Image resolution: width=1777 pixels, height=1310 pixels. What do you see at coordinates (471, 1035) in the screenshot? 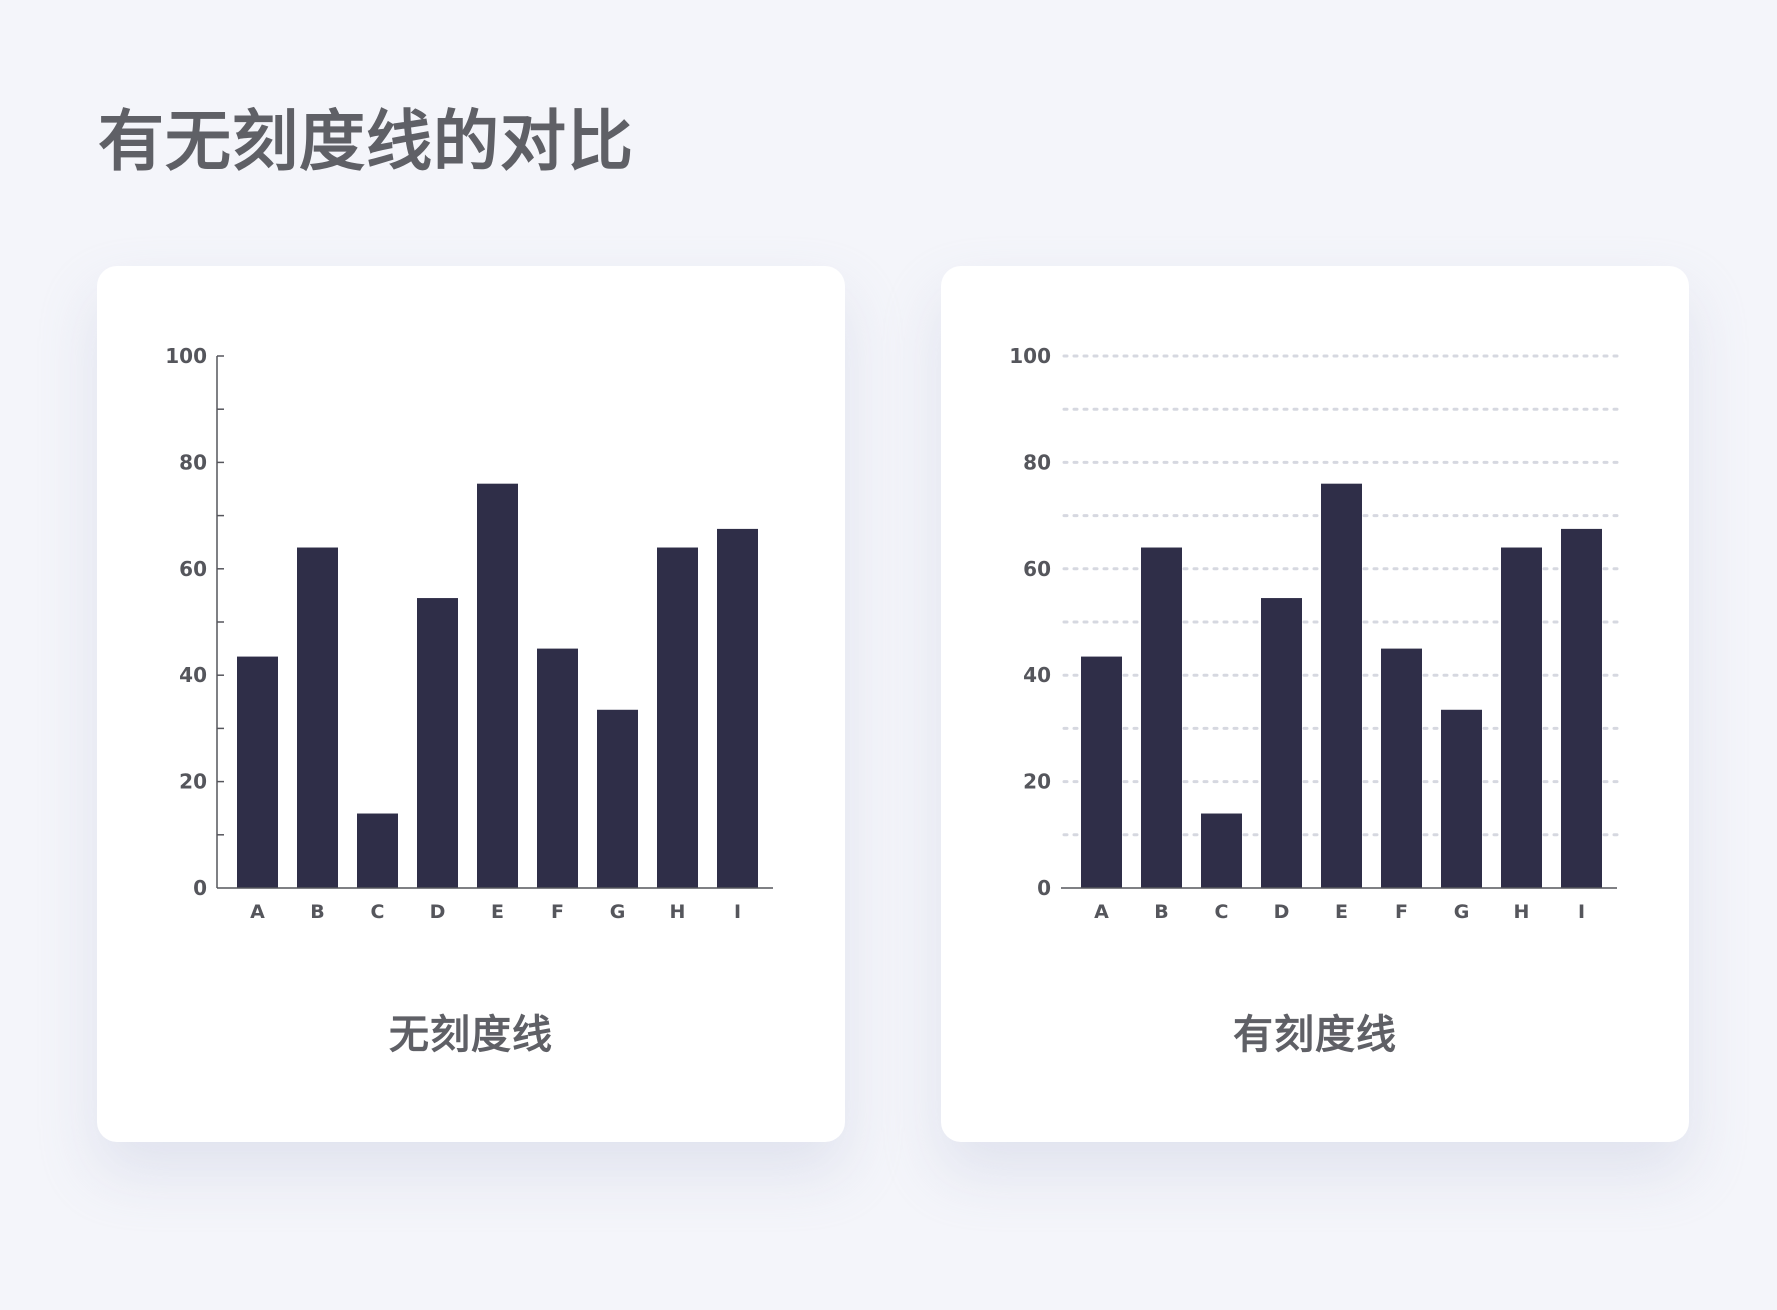
I see `chart-caption-no-gridlines: 无刻度线` at bounding box center [471, 1035].